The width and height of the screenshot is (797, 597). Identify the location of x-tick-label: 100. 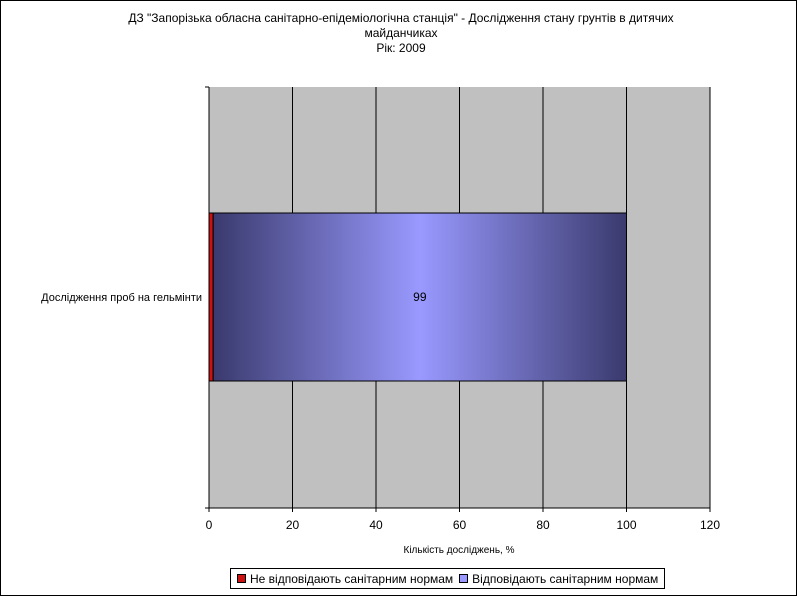
(626, 525).